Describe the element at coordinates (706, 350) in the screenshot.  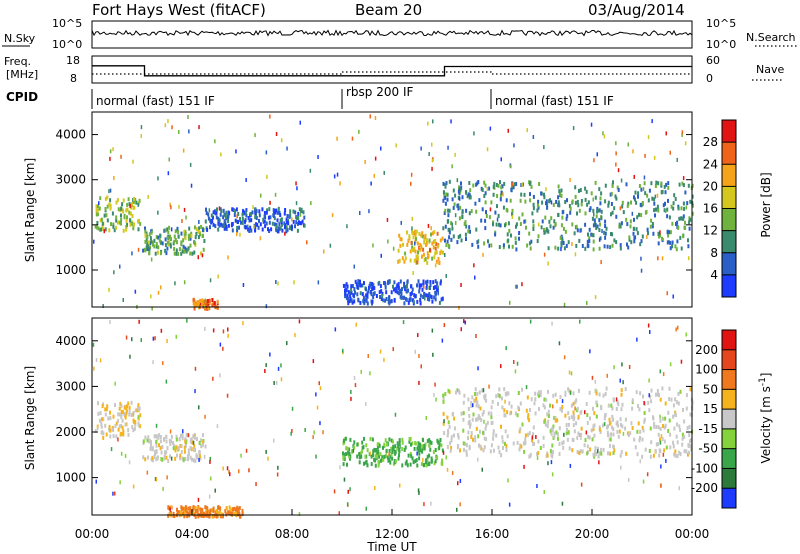
I see `colorbar-tick-label: 200` at that location.